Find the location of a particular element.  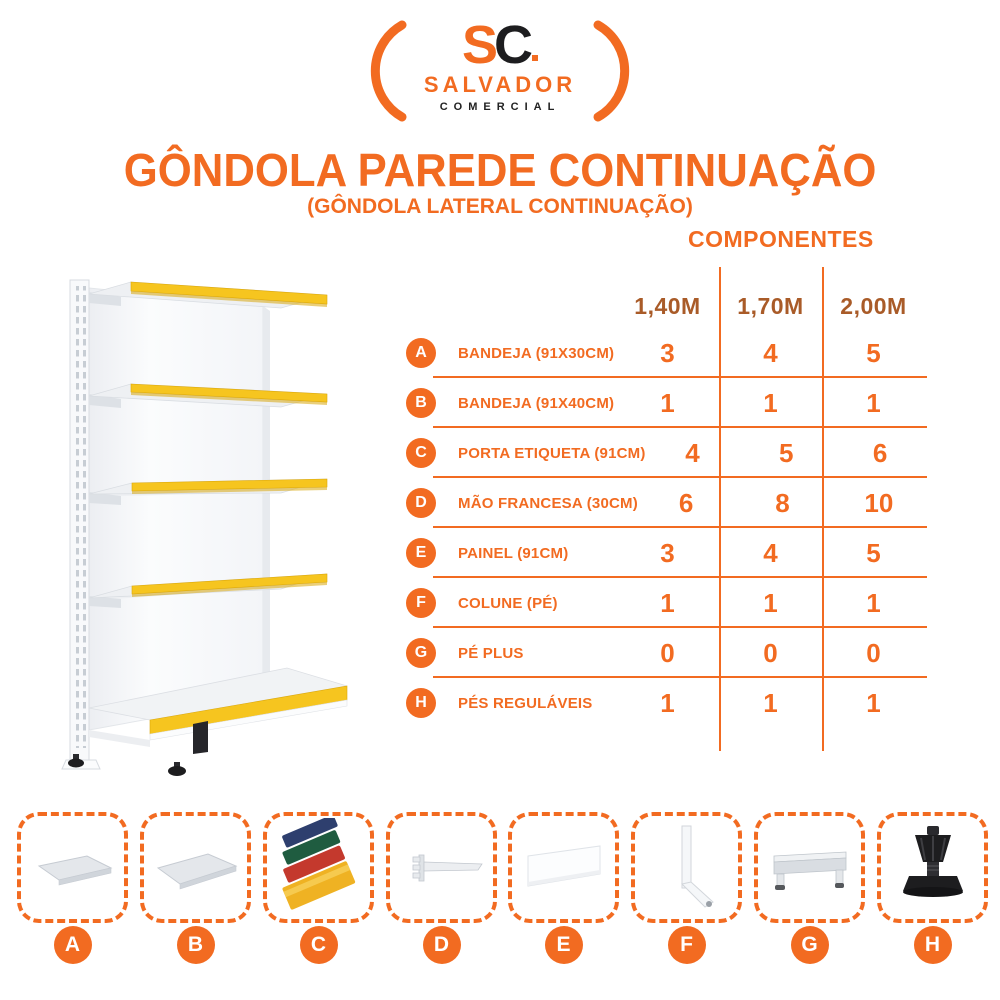

bandeja-91x40-icon is located at coordinates (195, 867).